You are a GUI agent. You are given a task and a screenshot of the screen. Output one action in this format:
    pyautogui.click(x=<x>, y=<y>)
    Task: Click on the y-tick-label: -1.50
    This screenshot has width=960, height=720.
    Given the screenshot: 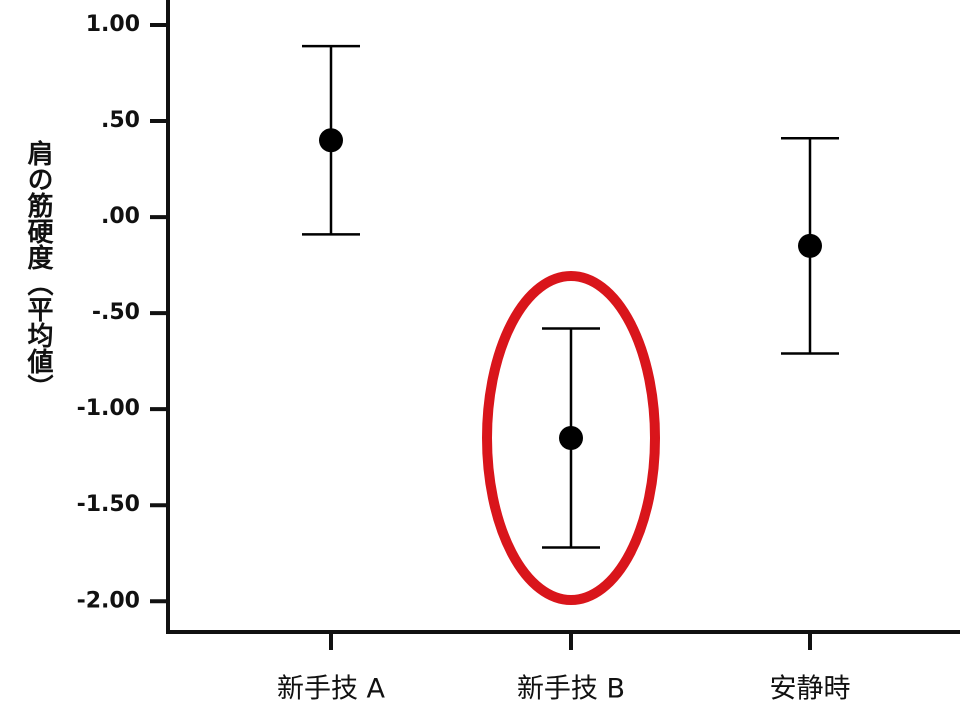 What is the action you would take?
    pyautogui.click(x=108, y=504)
    